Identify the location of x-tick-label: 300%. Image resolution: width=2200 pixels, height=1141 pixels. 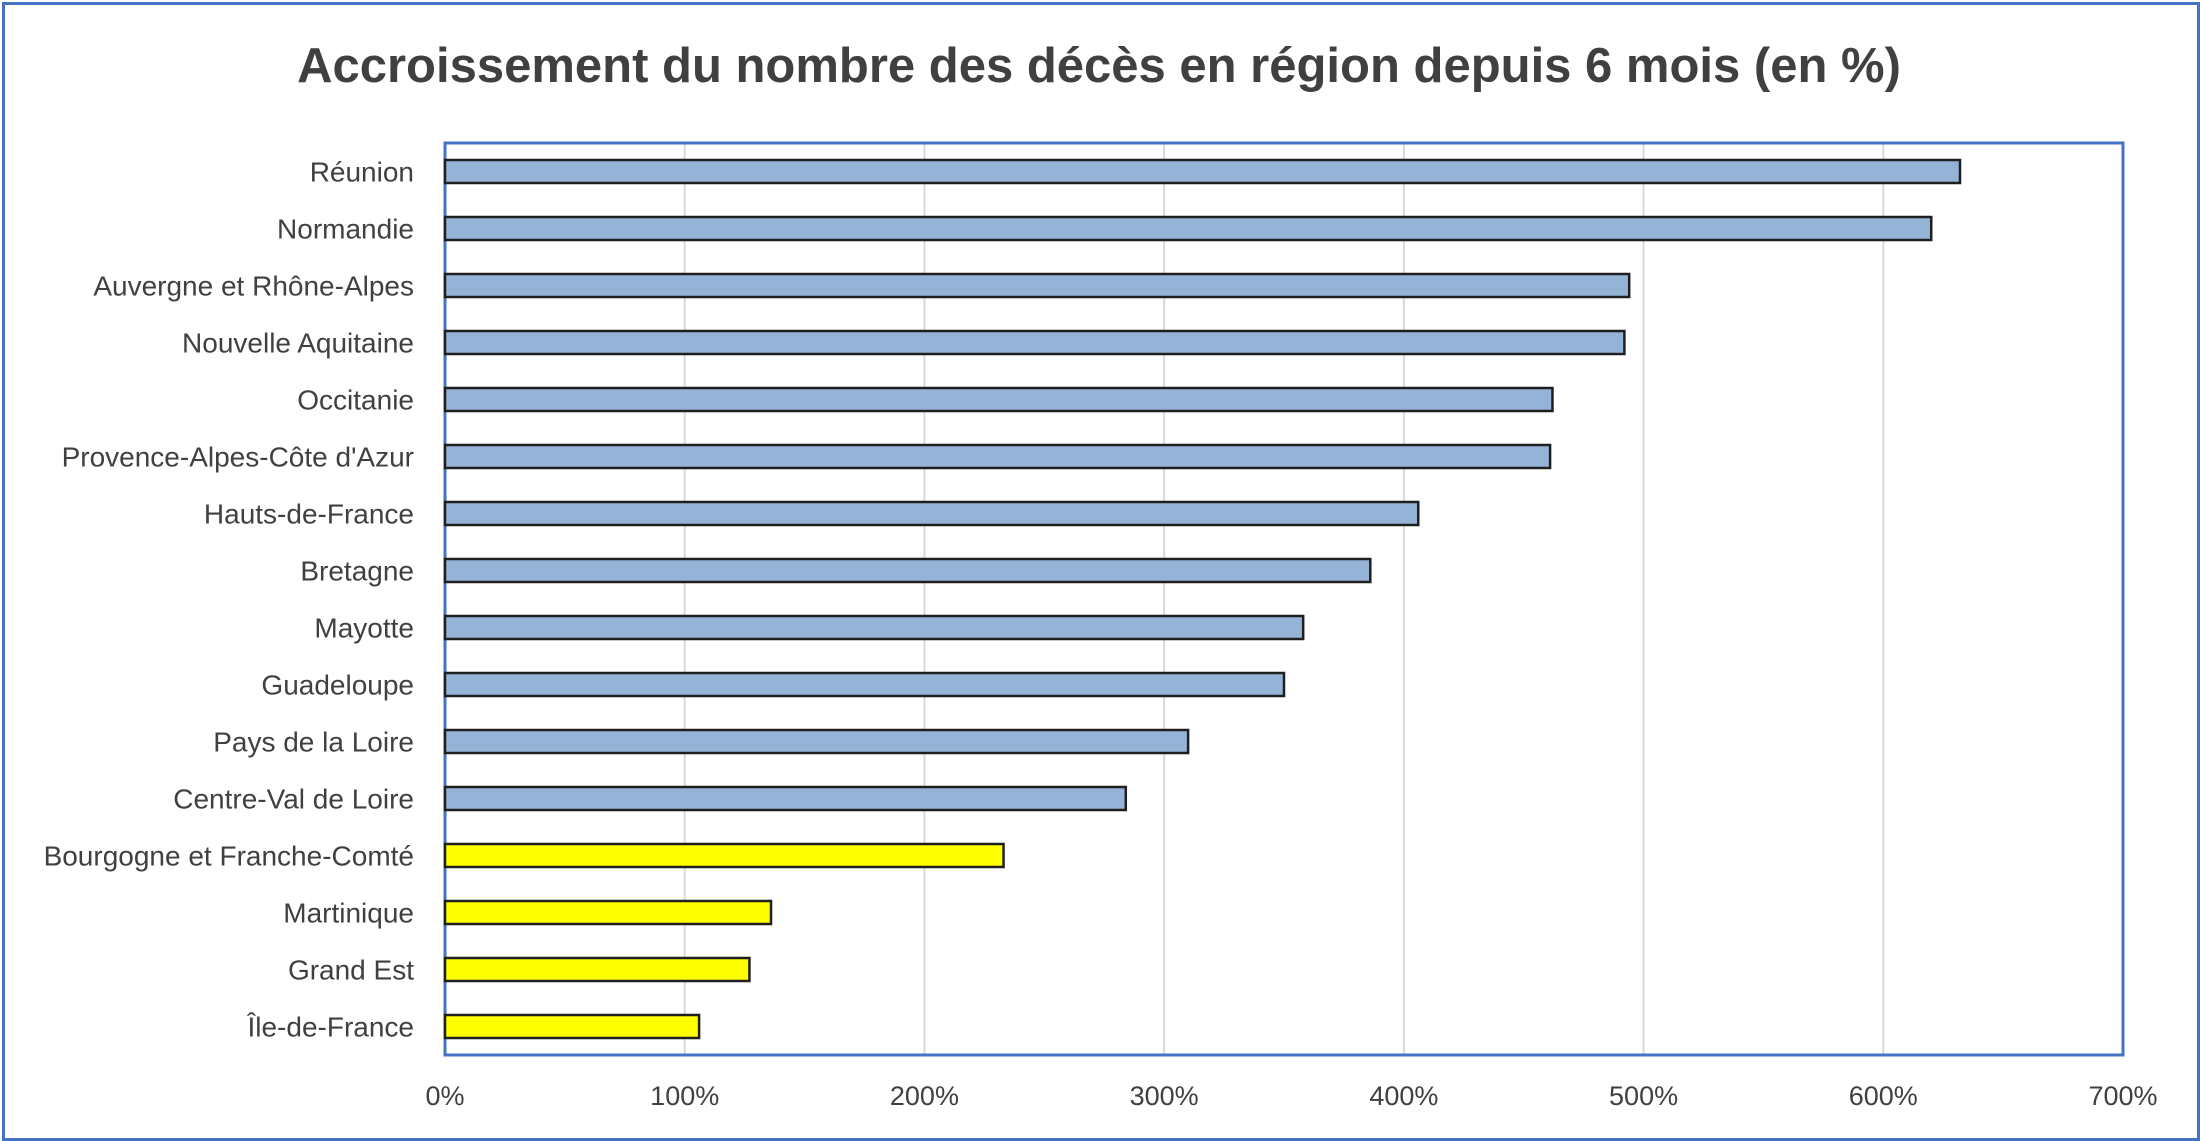
(1164, 1096).